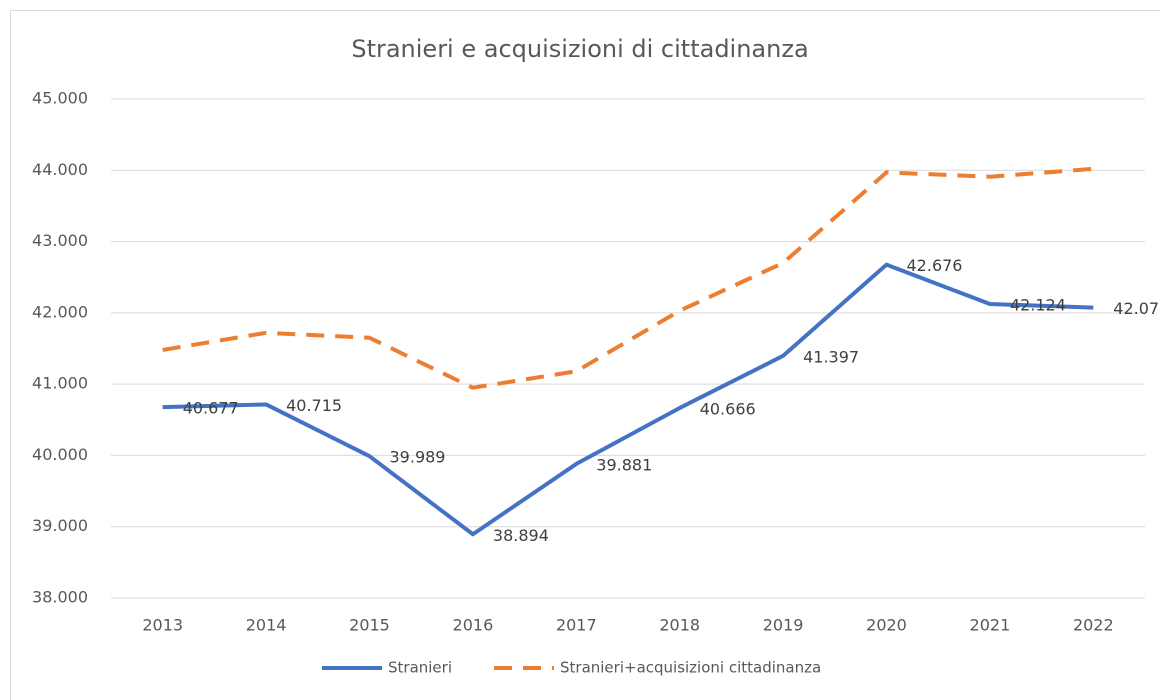 The width and height of the screenshot is (1160, 700). What do you see at coordinates (886, 625) in the screenshot?
I see `x-tick-label: 2020` at bounding box center [886, 625].